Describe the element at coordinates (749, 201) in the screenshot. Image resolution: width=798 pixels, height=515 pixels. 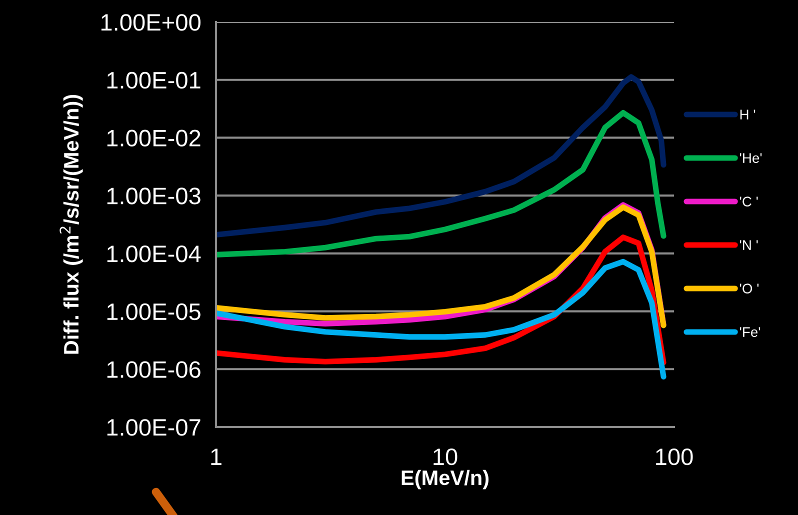
I see `legend-label: 'C '` at that location.